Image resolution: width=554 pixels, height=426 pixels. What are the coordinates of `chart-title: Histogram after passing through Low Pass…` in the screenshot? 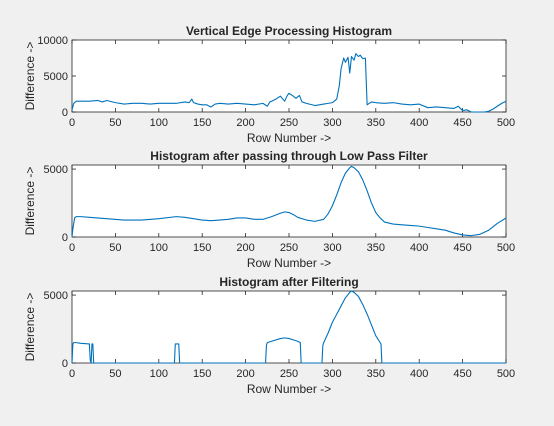 It's located at (289, 156).